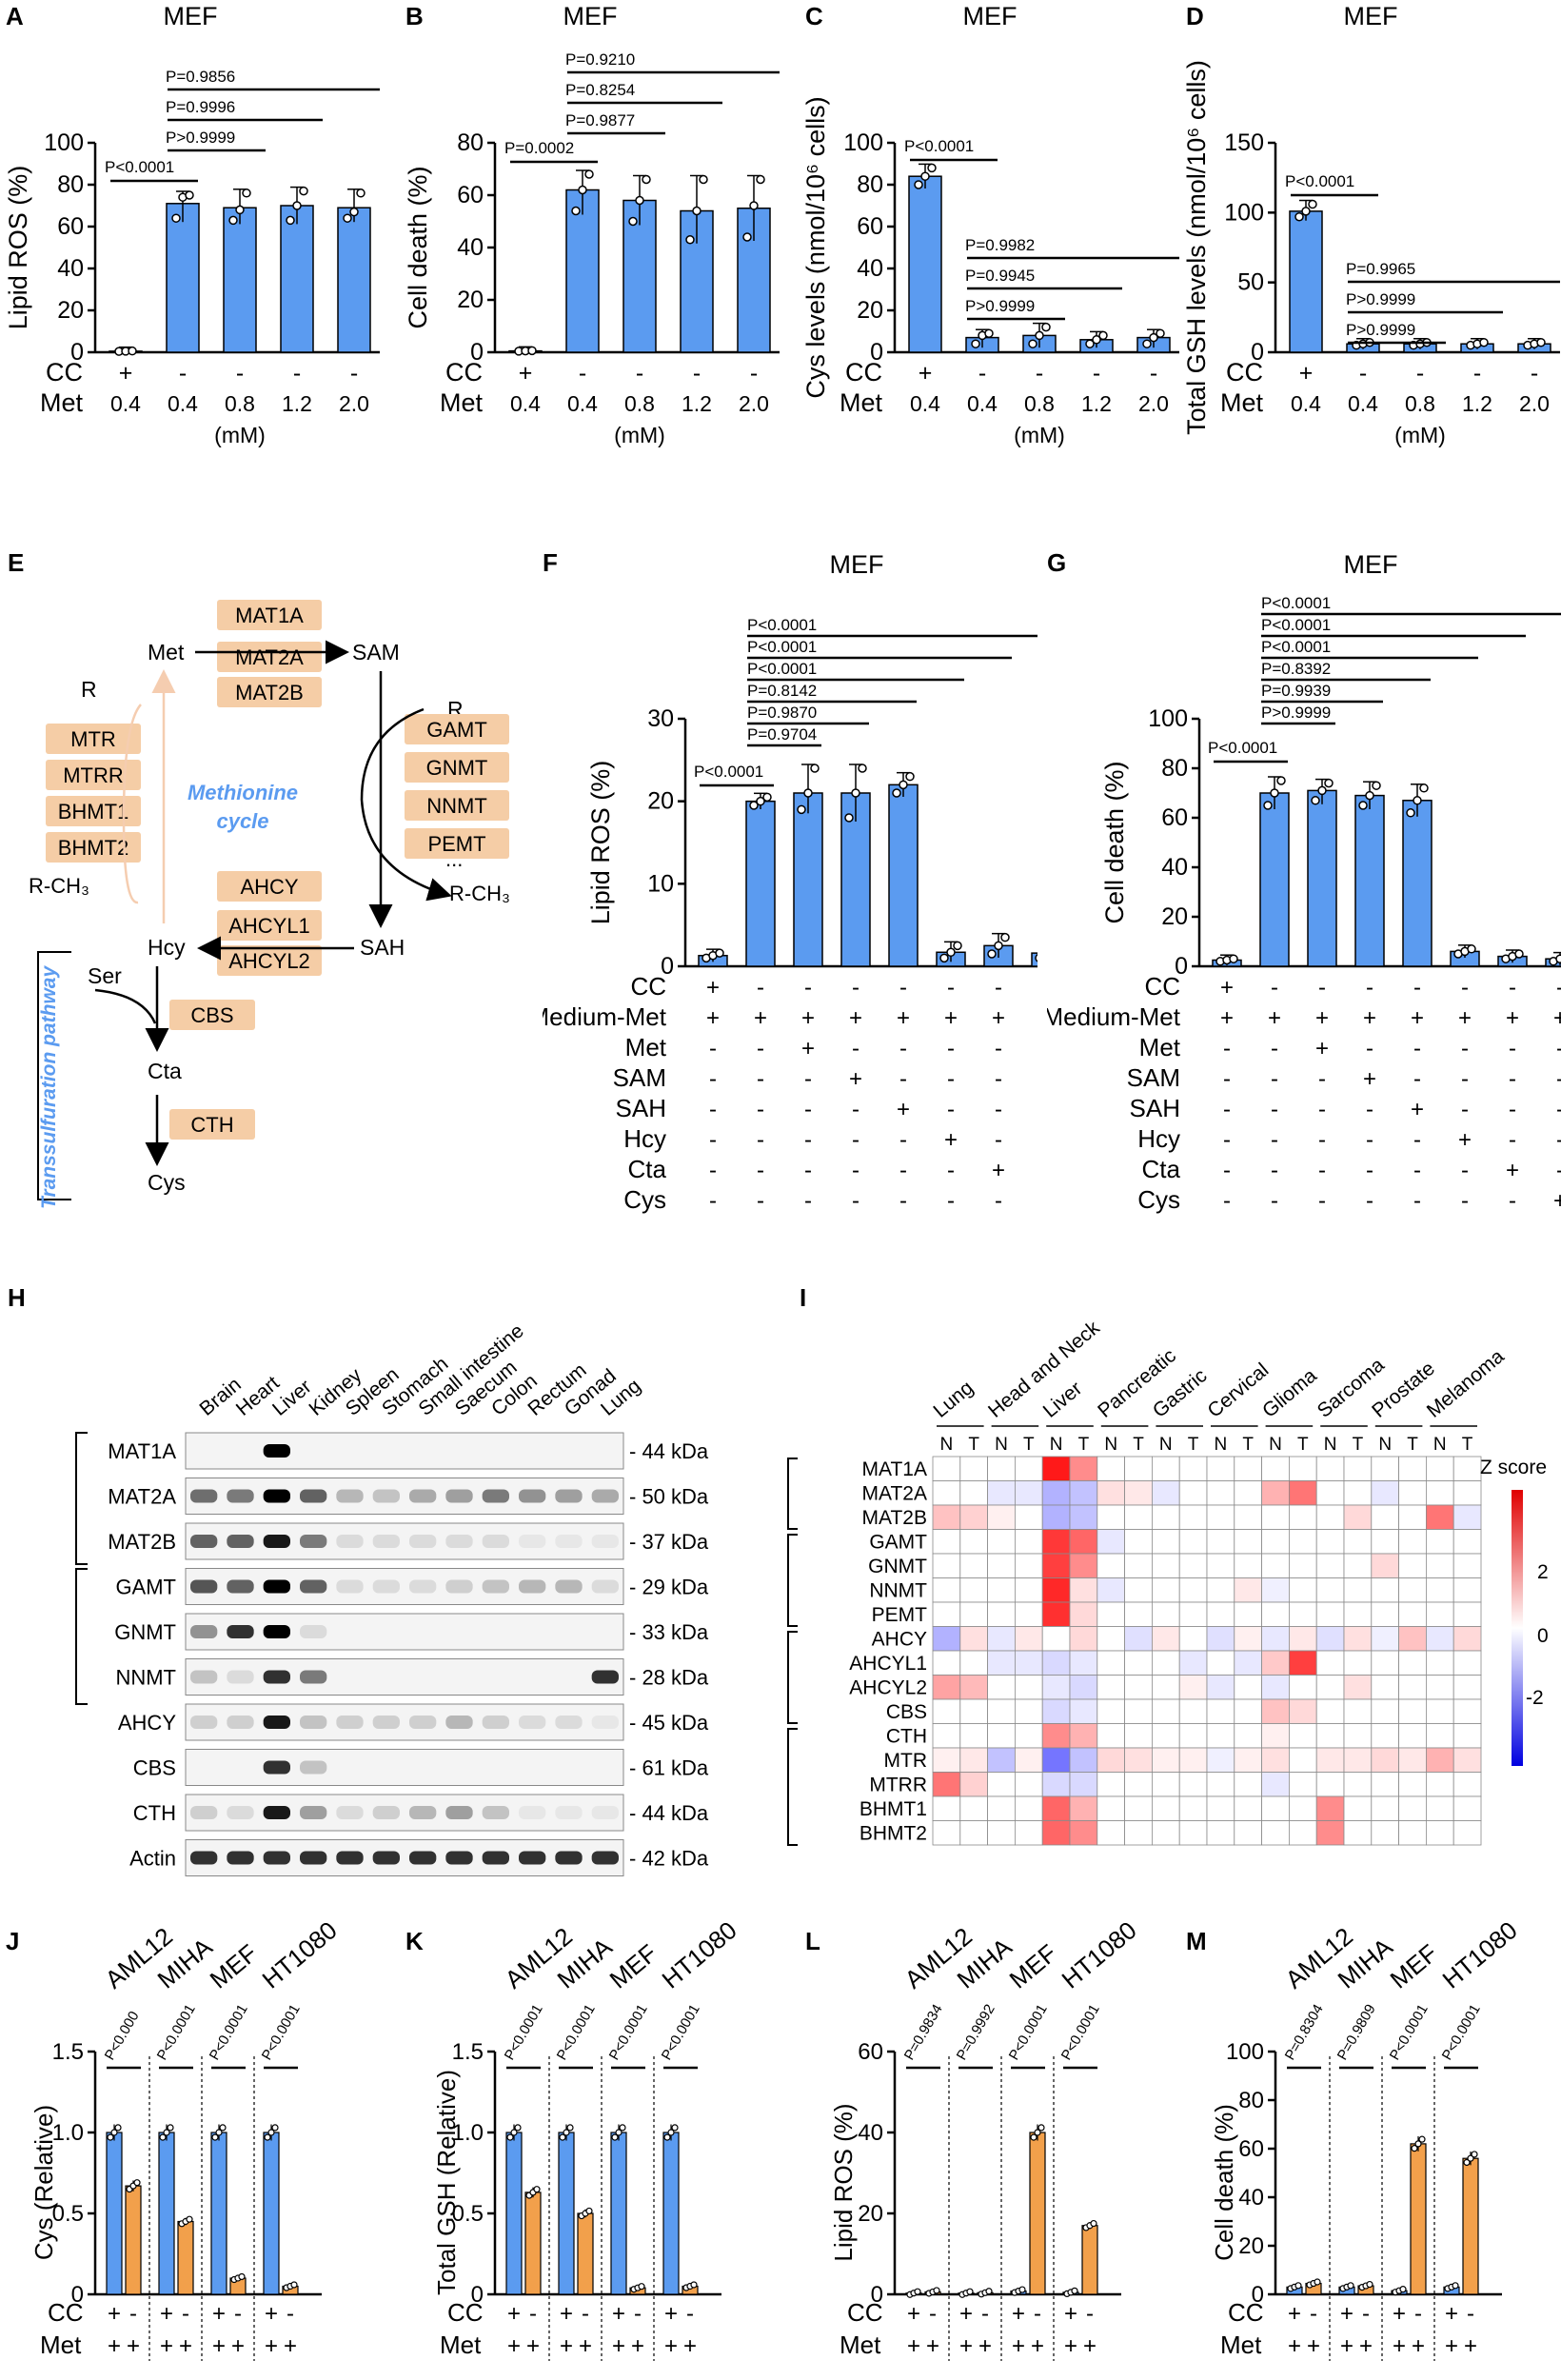 The width and height of the screenshot is (1561, 2380). I want to click on gene-label: AHCYL1, so click(888, 1664).